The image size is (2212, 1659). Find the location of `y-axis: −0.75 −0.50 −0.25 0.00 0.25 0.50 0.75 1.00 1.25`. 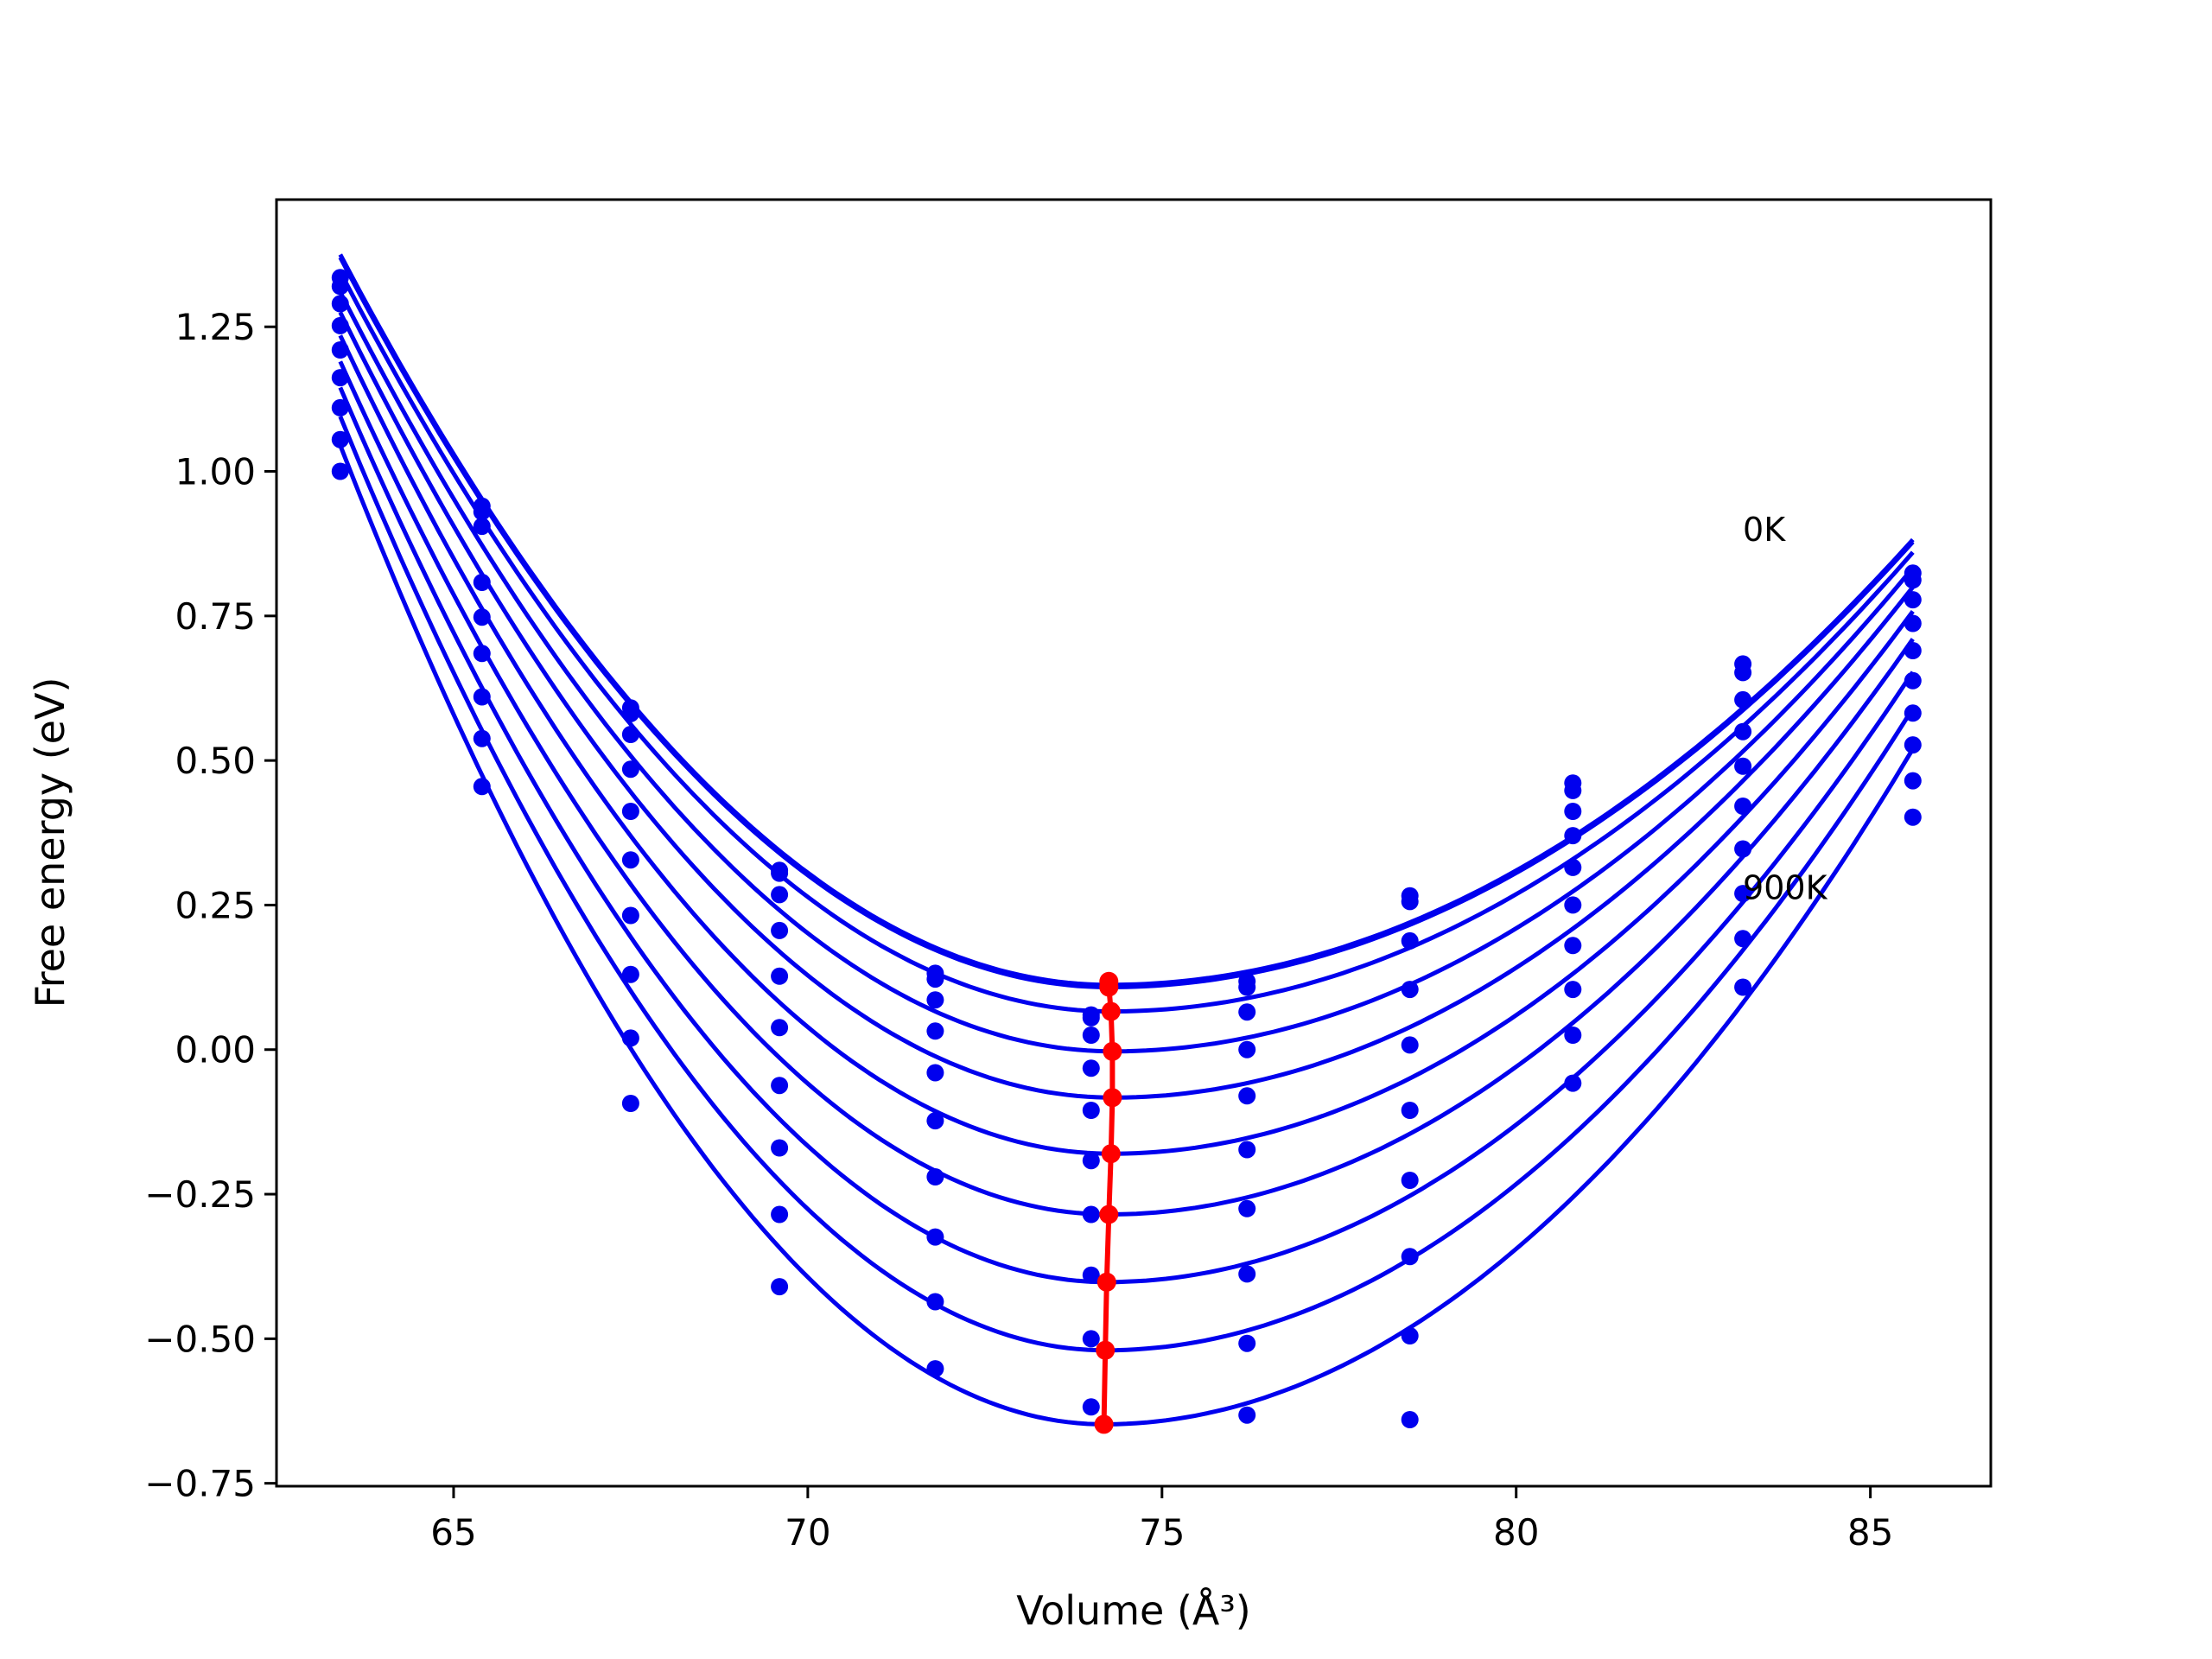

y-axis: −0.75 −0.50 −0.25 0.00 0.25 0.50 0.75 1.00 1.25 is located at coordinates (210, 905).